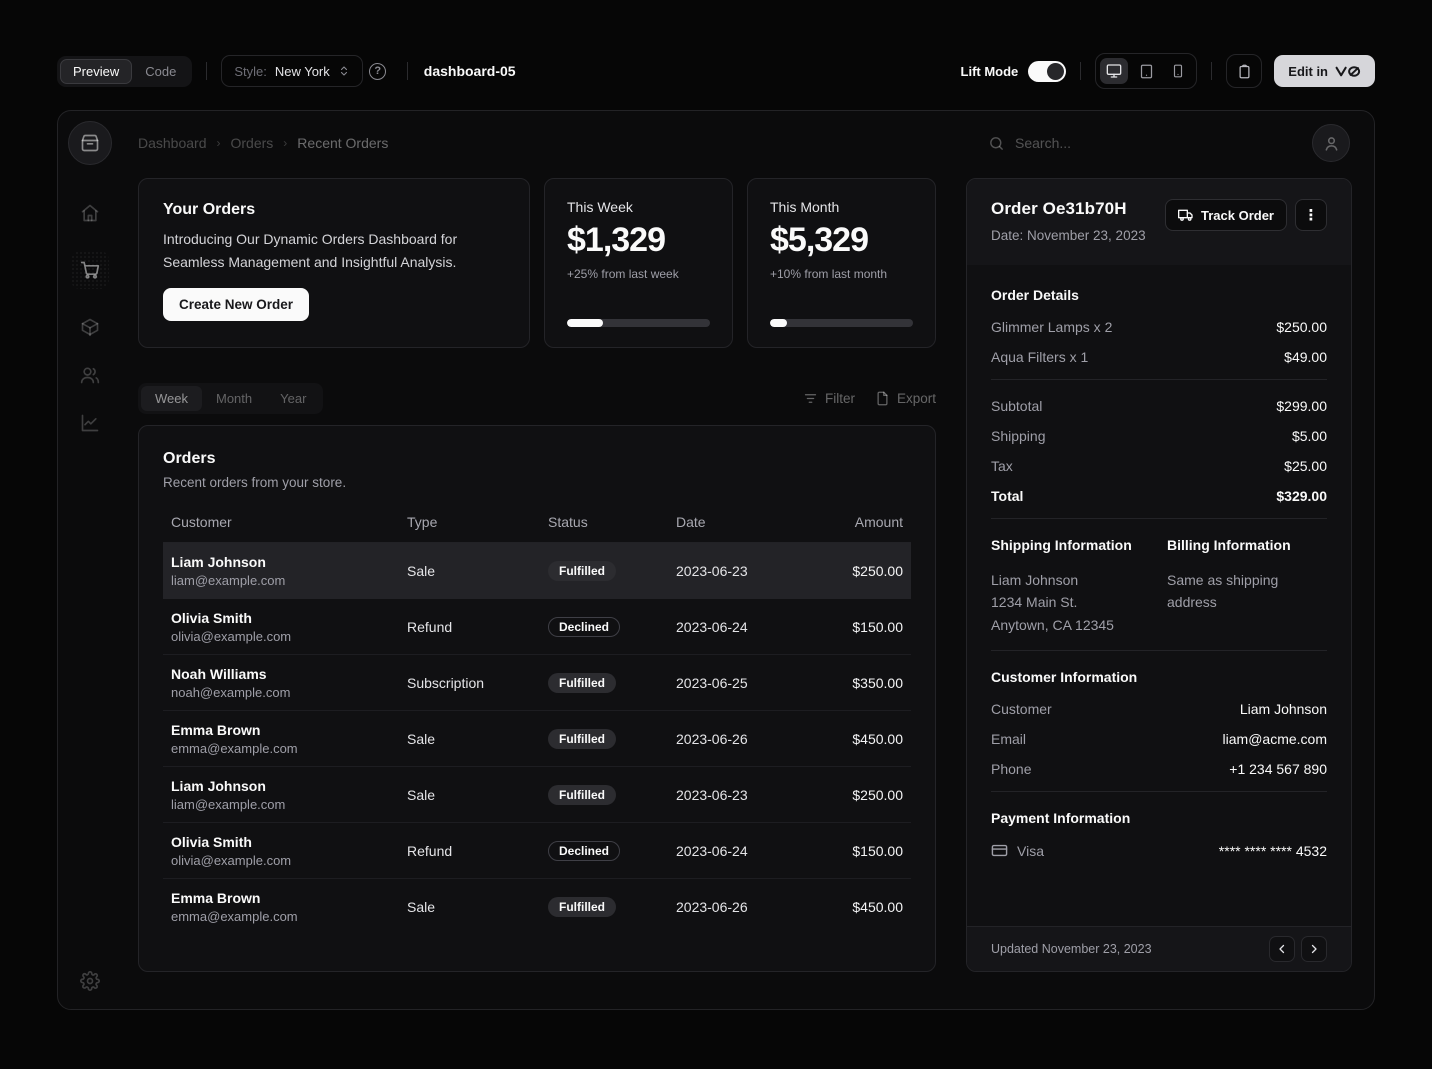 The height and width of the screenshot is (1069, 1432). What do you see at coordinates (1156, 143) in the screenshot?
I see `search-input` at bounding box center [1156, 143].